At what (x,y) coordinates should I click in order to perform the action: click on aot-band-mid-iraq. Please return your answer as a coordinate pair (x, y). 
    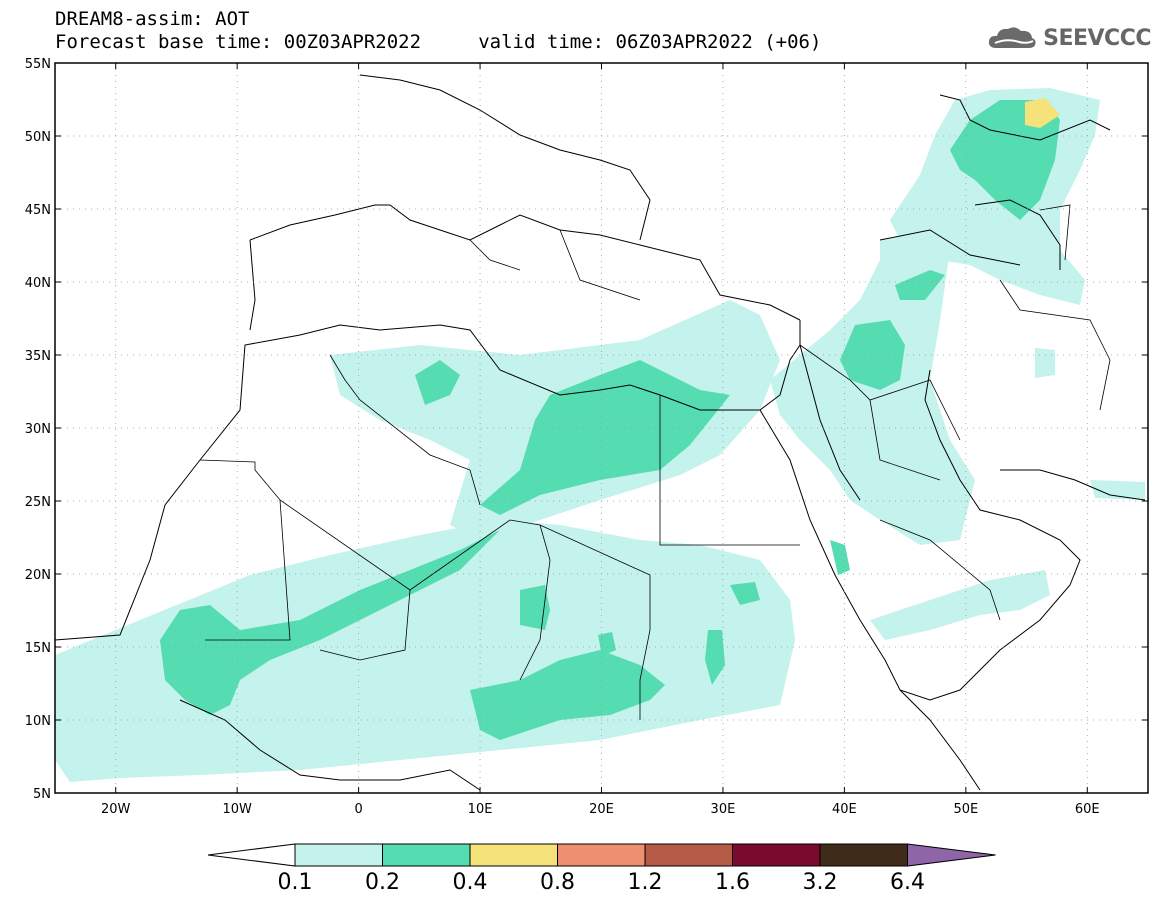
    Looking at the image, I should click on (872, 355).